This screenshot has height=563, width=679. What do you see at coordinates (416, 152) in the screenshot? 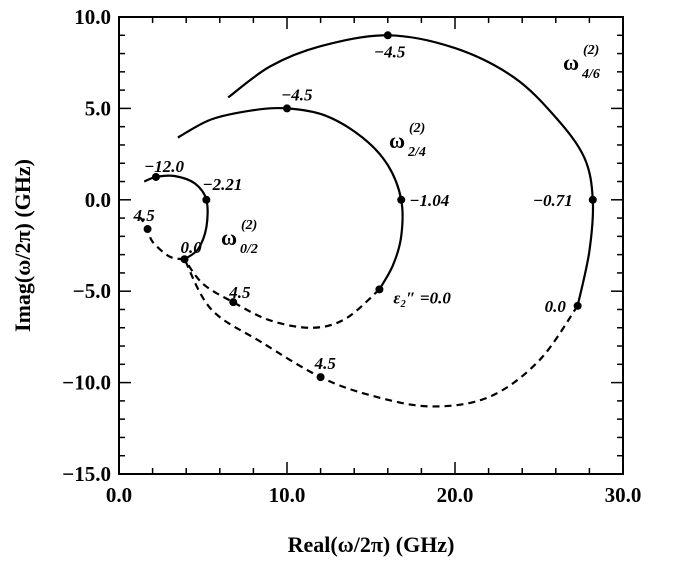
I see `curve-name-subscript: 2/4` at bounding box center [416, 152].